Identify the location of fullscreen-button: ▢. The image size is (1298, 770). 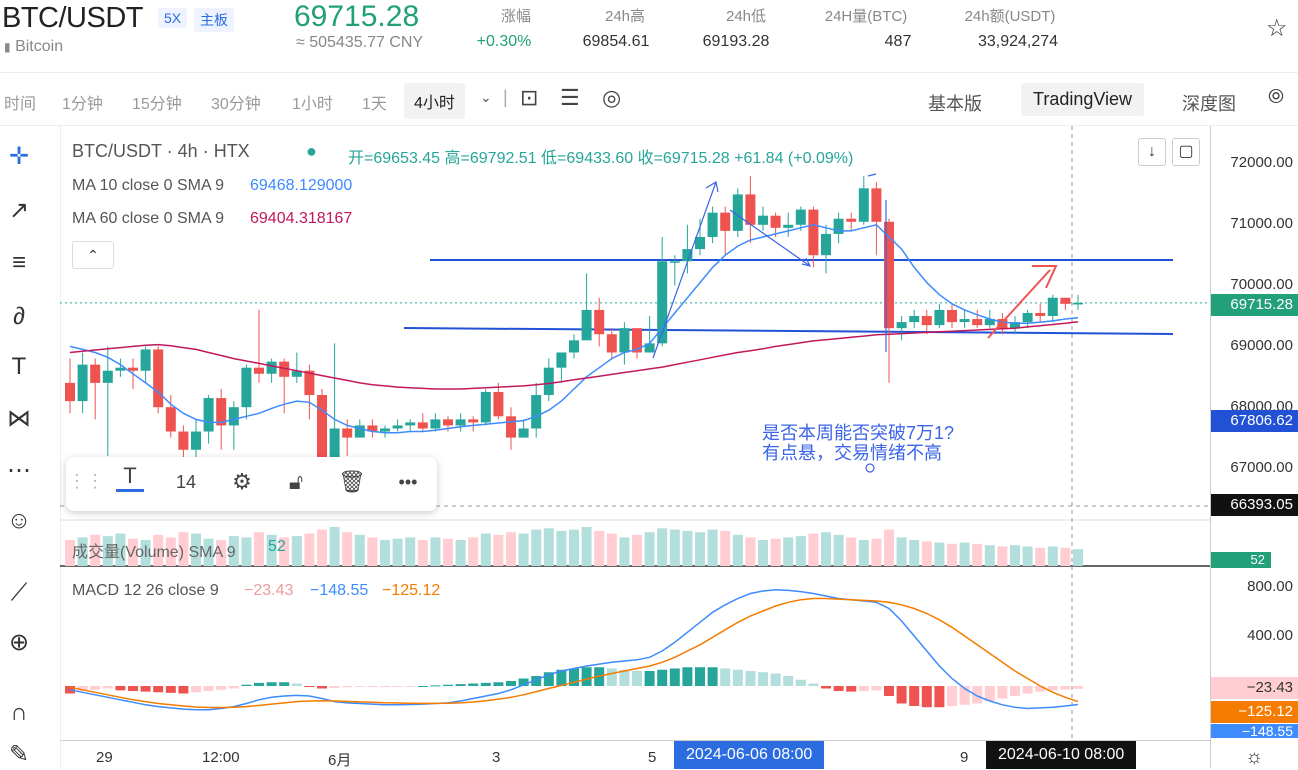
(1186, 152).